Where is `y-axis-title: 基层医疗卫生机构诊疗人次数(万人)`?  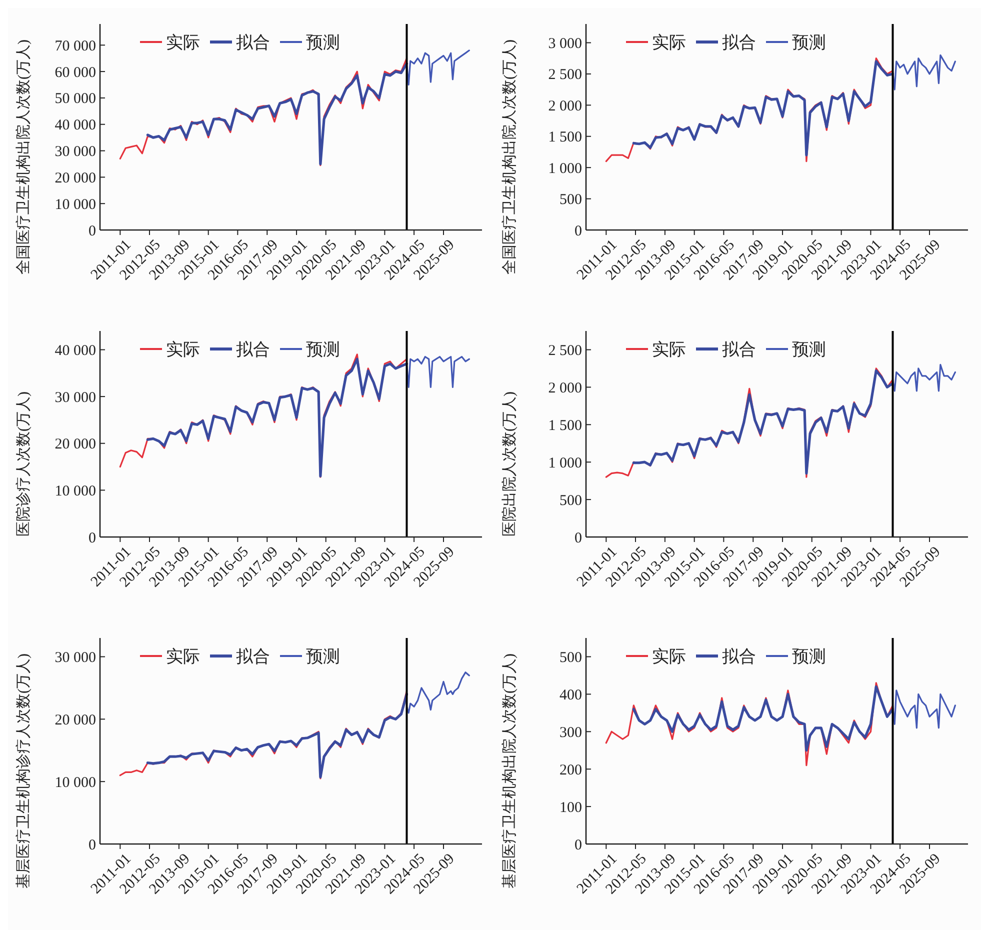
y-axis-title: 基层医疗卫生机构诊疗人次数(万人) is located at coordinates (23, 771).